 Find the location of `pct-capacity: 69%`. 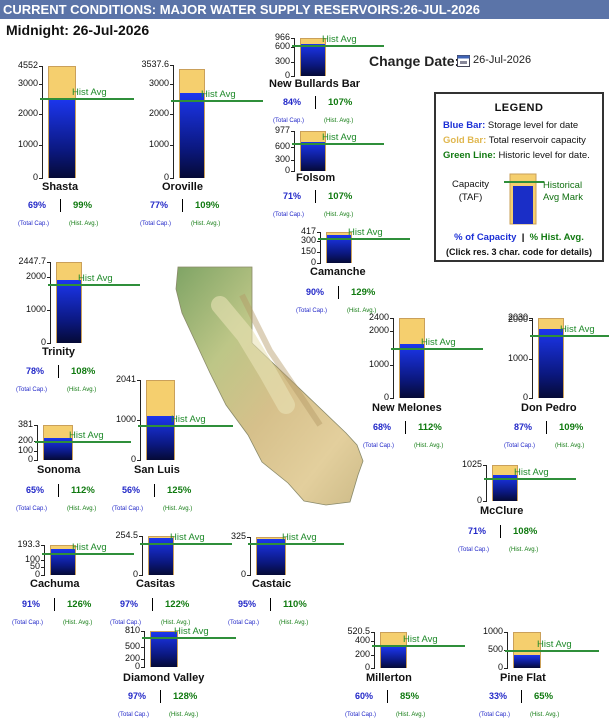

pct-capacity: 69% is located at coordinates (37, 205).